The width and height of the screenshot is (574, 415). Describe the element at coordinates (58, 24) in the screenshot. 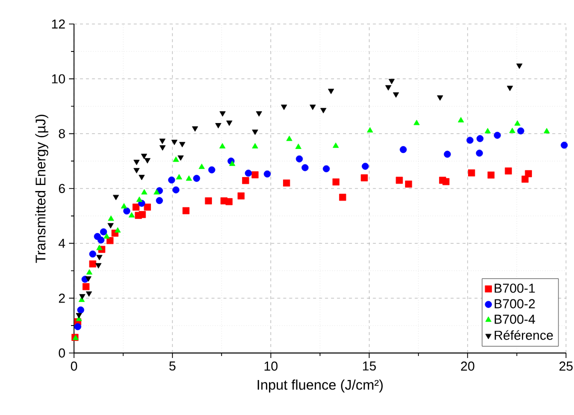

I see `y-tick-label: 12` at that location.